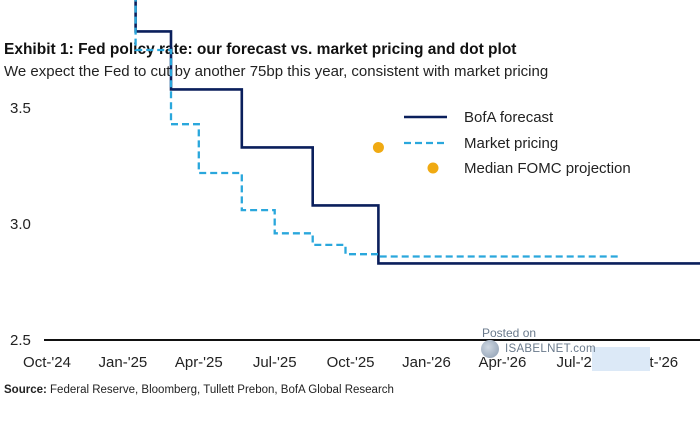 The width and height of the screenshot is (700, 440). I want to click on y-tick-label: 2.5, so click(20, 340).